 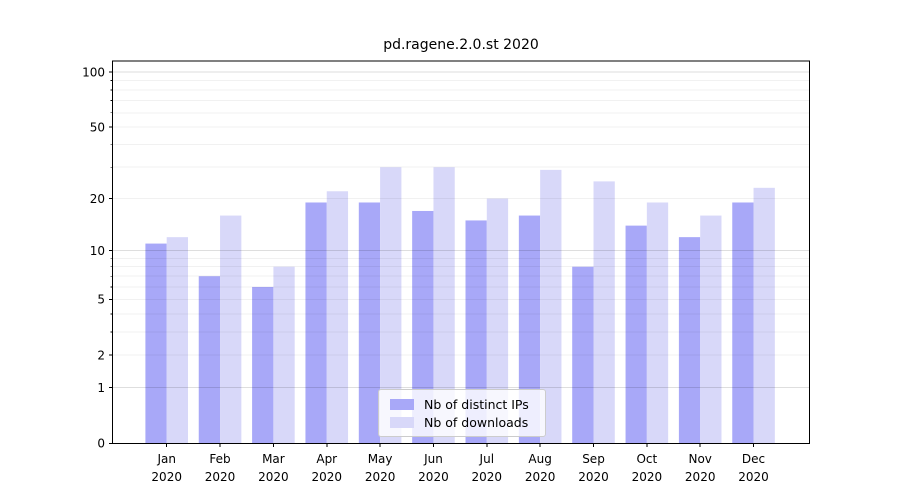 What do you see at coordinates (529, 329) in the screenshot?
I see `bar-nb-of-distinct-ips-aug` at bounding box center [529, 329].